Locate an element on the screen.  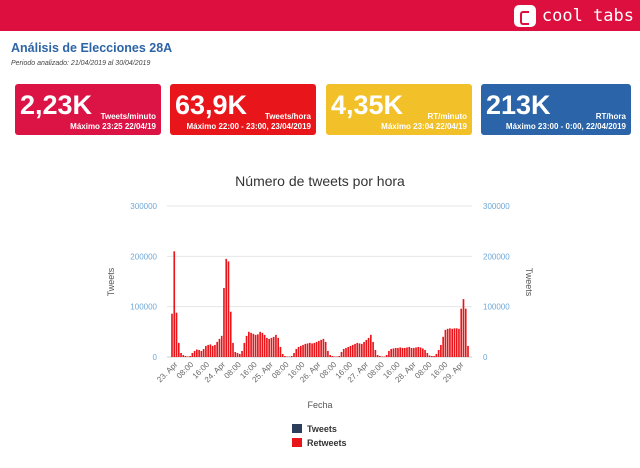
legend-label: Tweets is located at coordinates (322, 429).